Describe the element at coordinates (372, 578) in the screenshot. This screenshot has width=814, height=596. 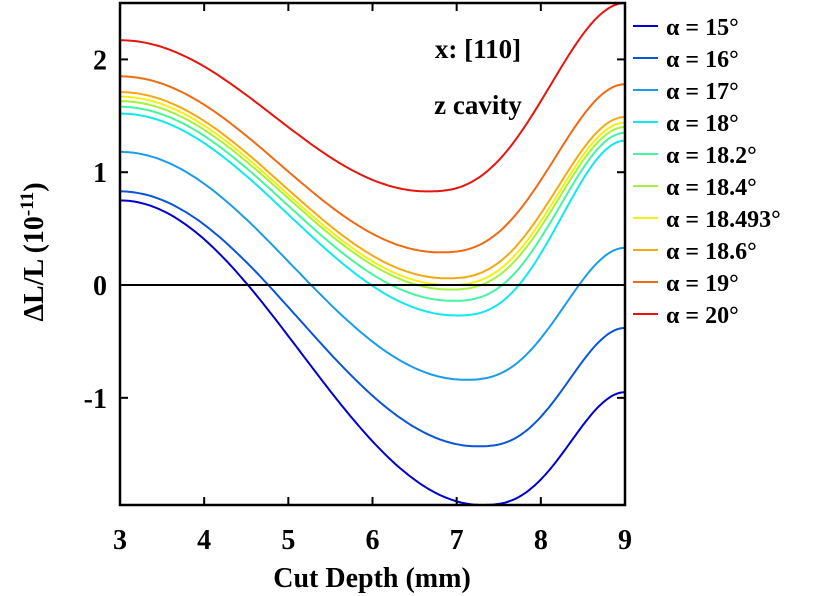
I see `x-axis-label: Cut Depth (mm)` at that location.